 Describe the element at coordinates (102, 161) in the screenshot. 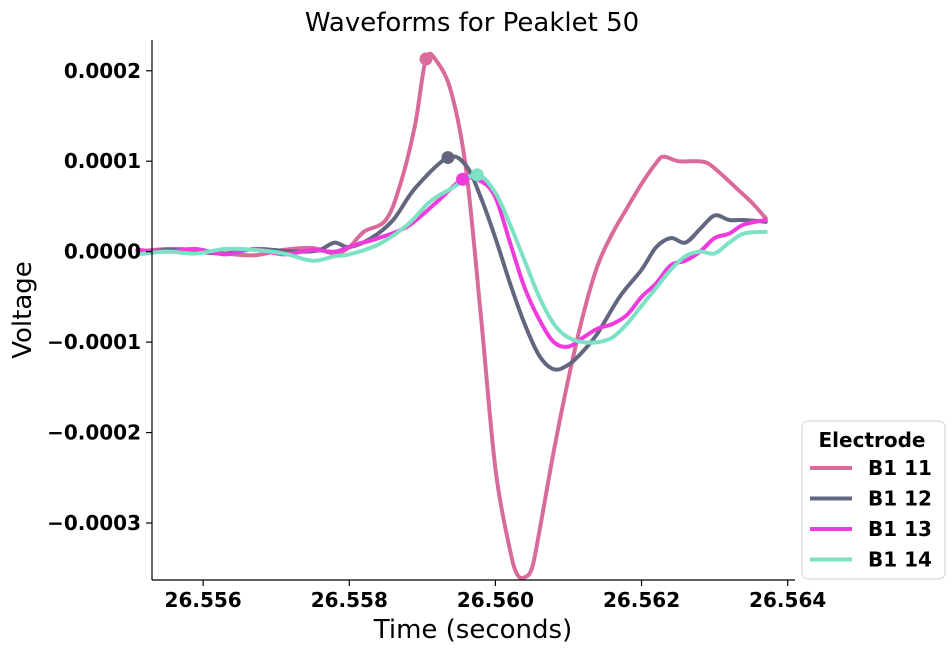

I see `y-tick-label: 0.0001` at that location.